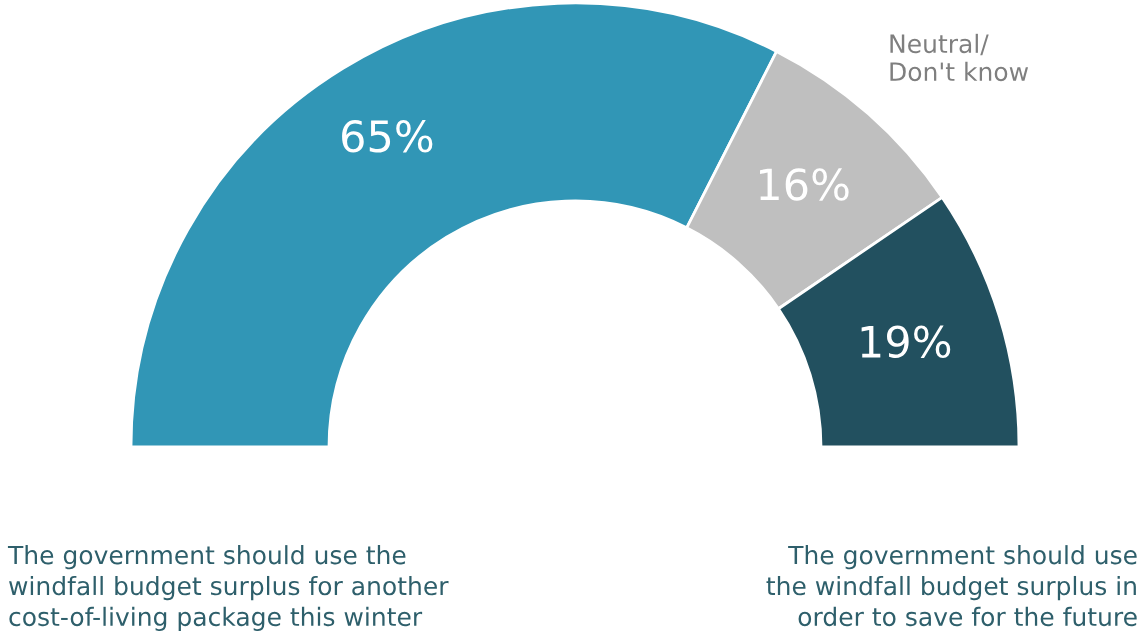 The image size is (1142, 641). Describe the element at coordinates (959, 57) in the screenshot. I see `slice-label: Neutral/ Don't know` at that location.